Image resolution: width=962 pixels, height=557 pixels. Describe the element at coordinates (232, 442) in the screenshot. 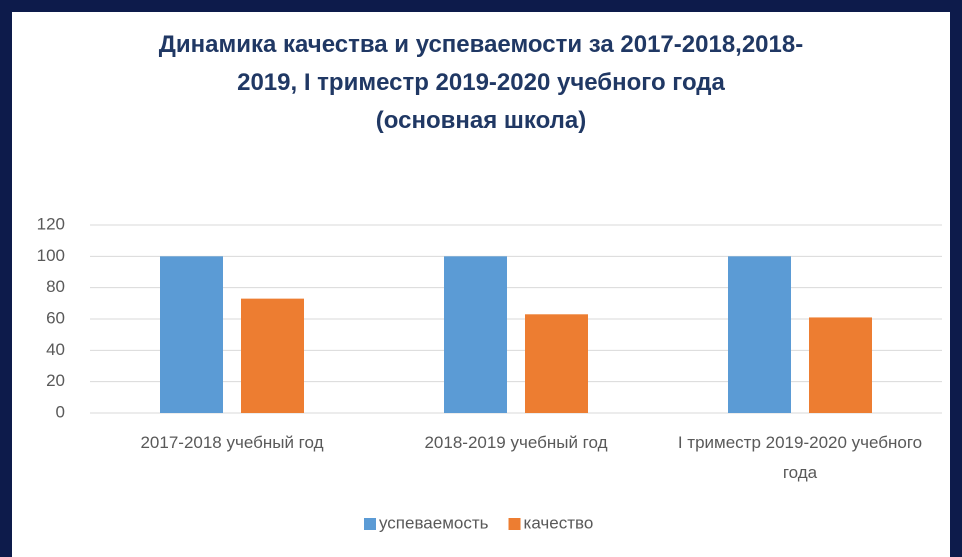

I see `x-tick-label: 2017-2018 учебный год` at that location.